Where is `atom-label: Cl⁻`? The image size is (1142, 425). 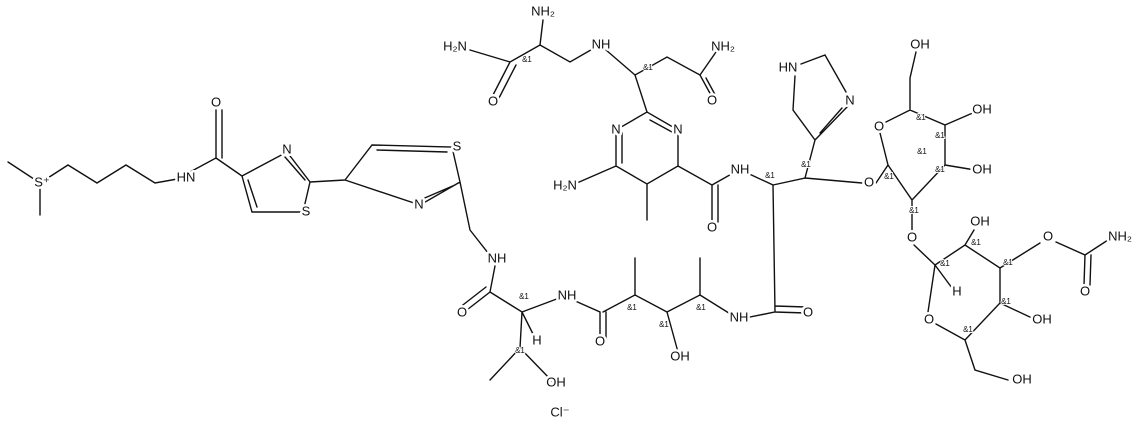
atom-label: Cl⁻ is located at coordinates (559, 411).